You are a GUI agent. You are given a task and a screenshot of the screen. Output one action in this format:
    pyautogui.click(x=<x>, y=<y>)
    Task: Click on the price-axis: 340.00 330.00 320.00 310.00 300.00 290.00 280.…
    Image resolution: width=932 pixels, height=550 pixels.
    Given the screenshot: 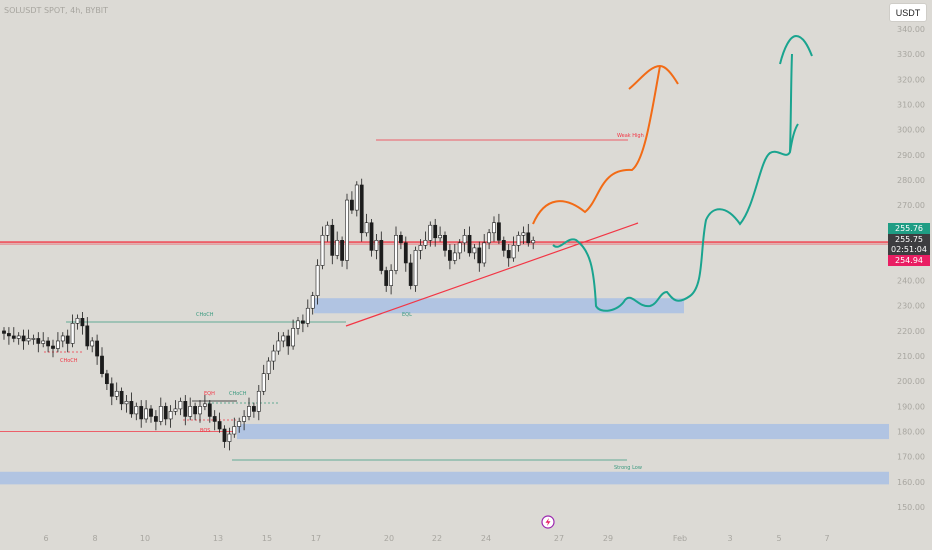 What is the action you would take?
    pyautogui.click(x=911, y=268)
    